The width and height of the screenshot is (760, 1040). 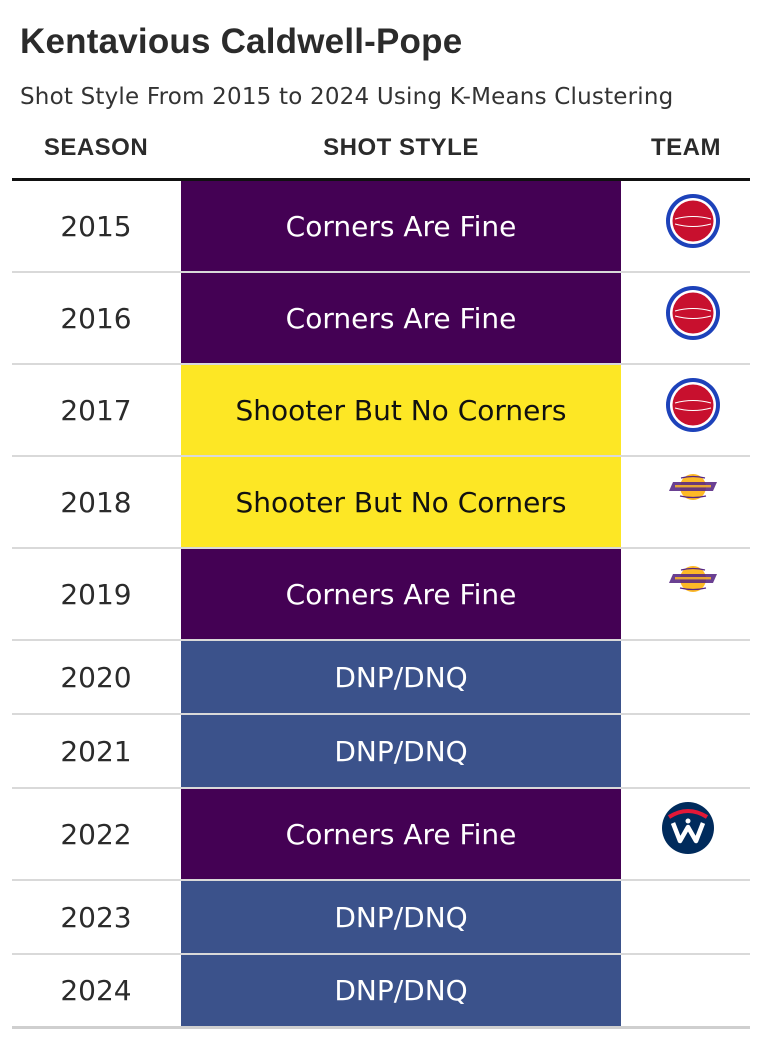 What do you see at coordinates (96, 594) in the screenshot?
I see `season-cell: 2019` at bounding box center [96, 594].